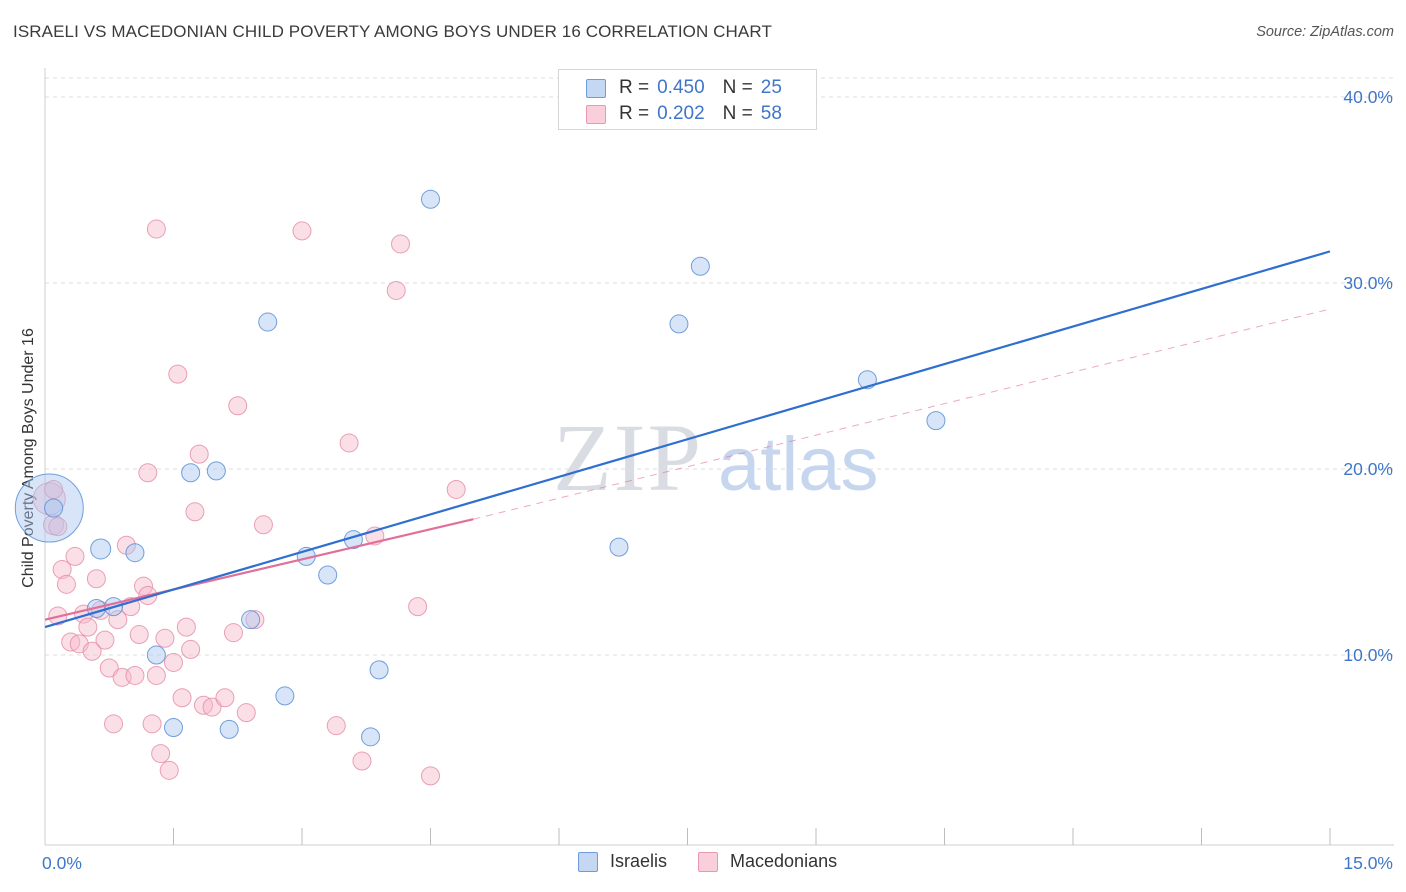  Describe the element at coordinates (771, 87) in the screenshot. I see `legend-n-value: 25` at that location.